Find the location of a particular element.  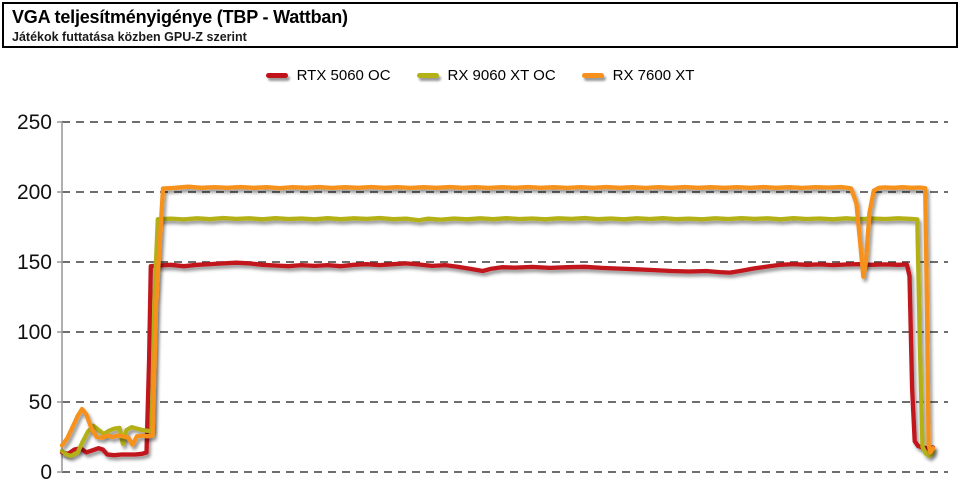

chart-subtitle: Játékok futtatása közben GPU-Z szerint is located at coordinates (129, 37).